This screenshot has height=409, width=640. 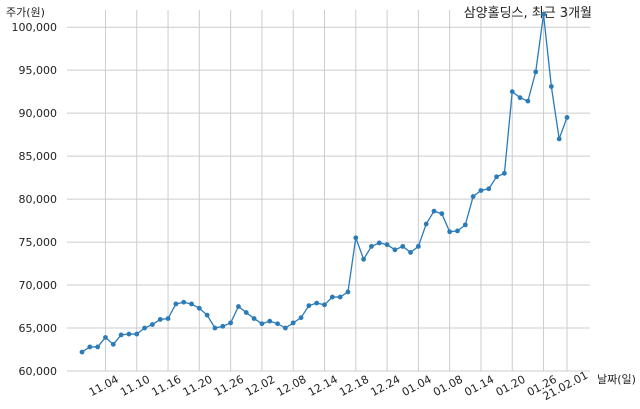 What do you see at coordinates (35, 27) in the screenshot?
I see `y-tick-label: 100,000` at bounding box center [35, 27].